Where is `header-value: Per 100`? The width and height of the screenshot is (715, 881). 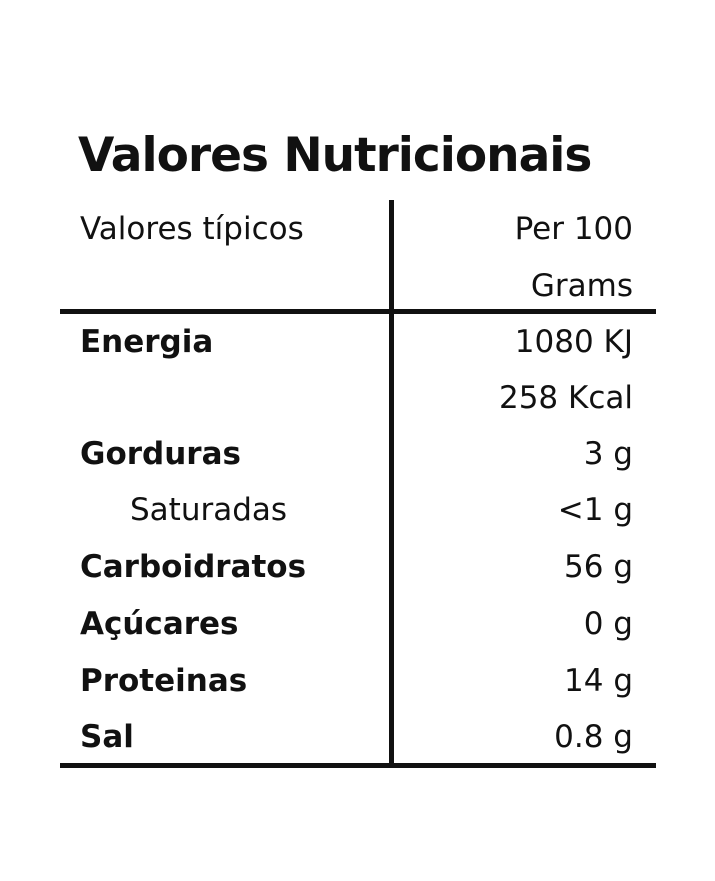 header-value: Per 100 is located at coordinates (573, 229).